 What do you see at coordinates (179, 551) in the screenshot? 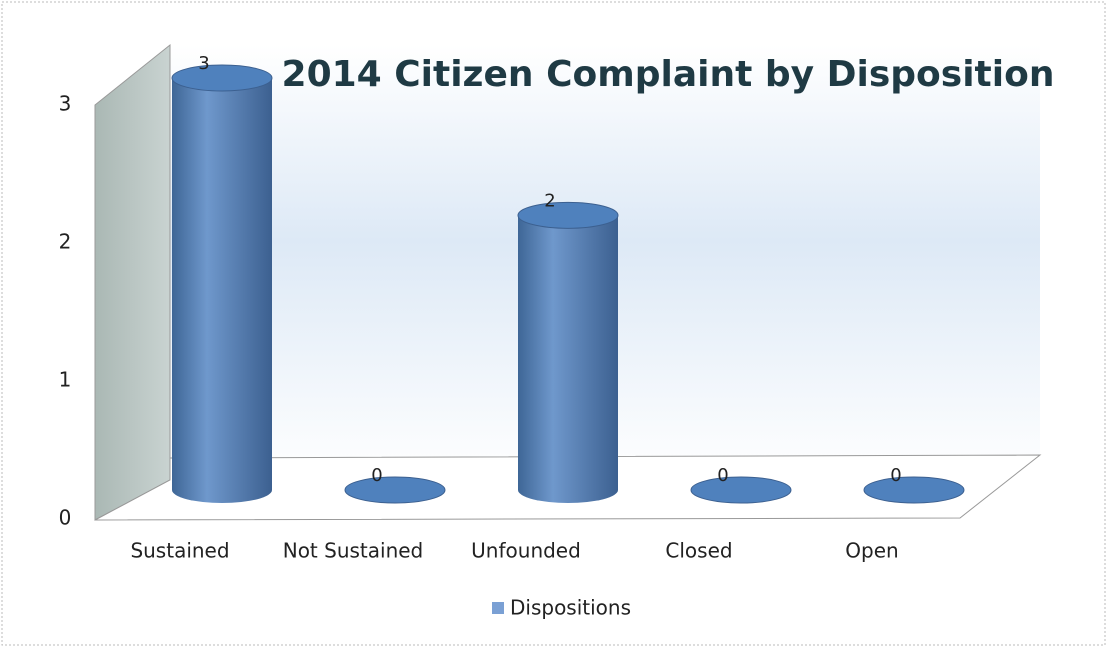
I see `x-tick-label: Sustained` at bounding box center [179, 551].